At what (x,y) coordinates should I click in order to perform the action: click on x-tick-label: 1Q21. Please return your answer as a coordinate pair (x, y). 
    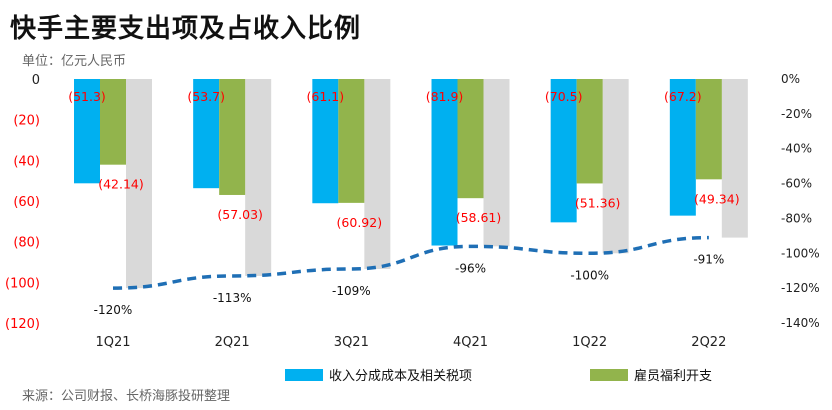
    Looking at the image, I should click on (112, 342).